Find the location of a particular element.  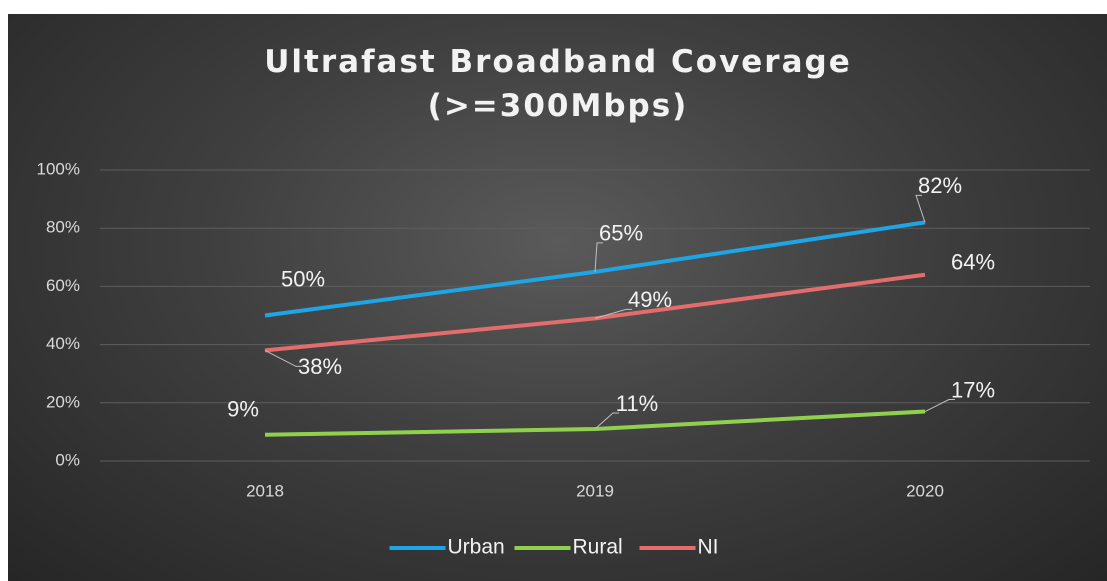

data-label: 64% is located at coordinates (973, 262).